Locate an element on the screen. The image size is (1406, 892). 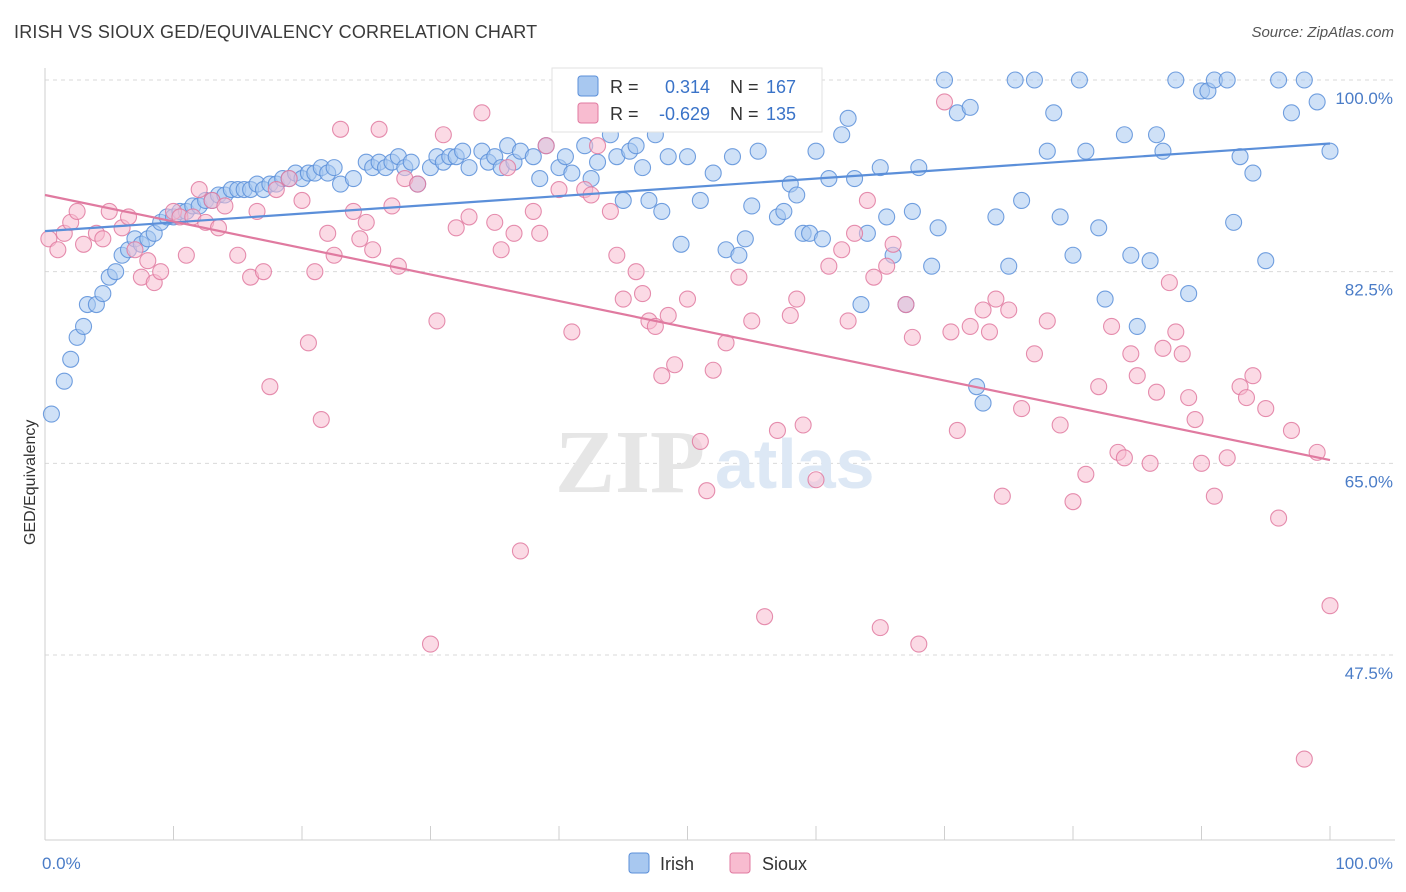
legend-swatch-sioux is located at coordinates (588, 113).